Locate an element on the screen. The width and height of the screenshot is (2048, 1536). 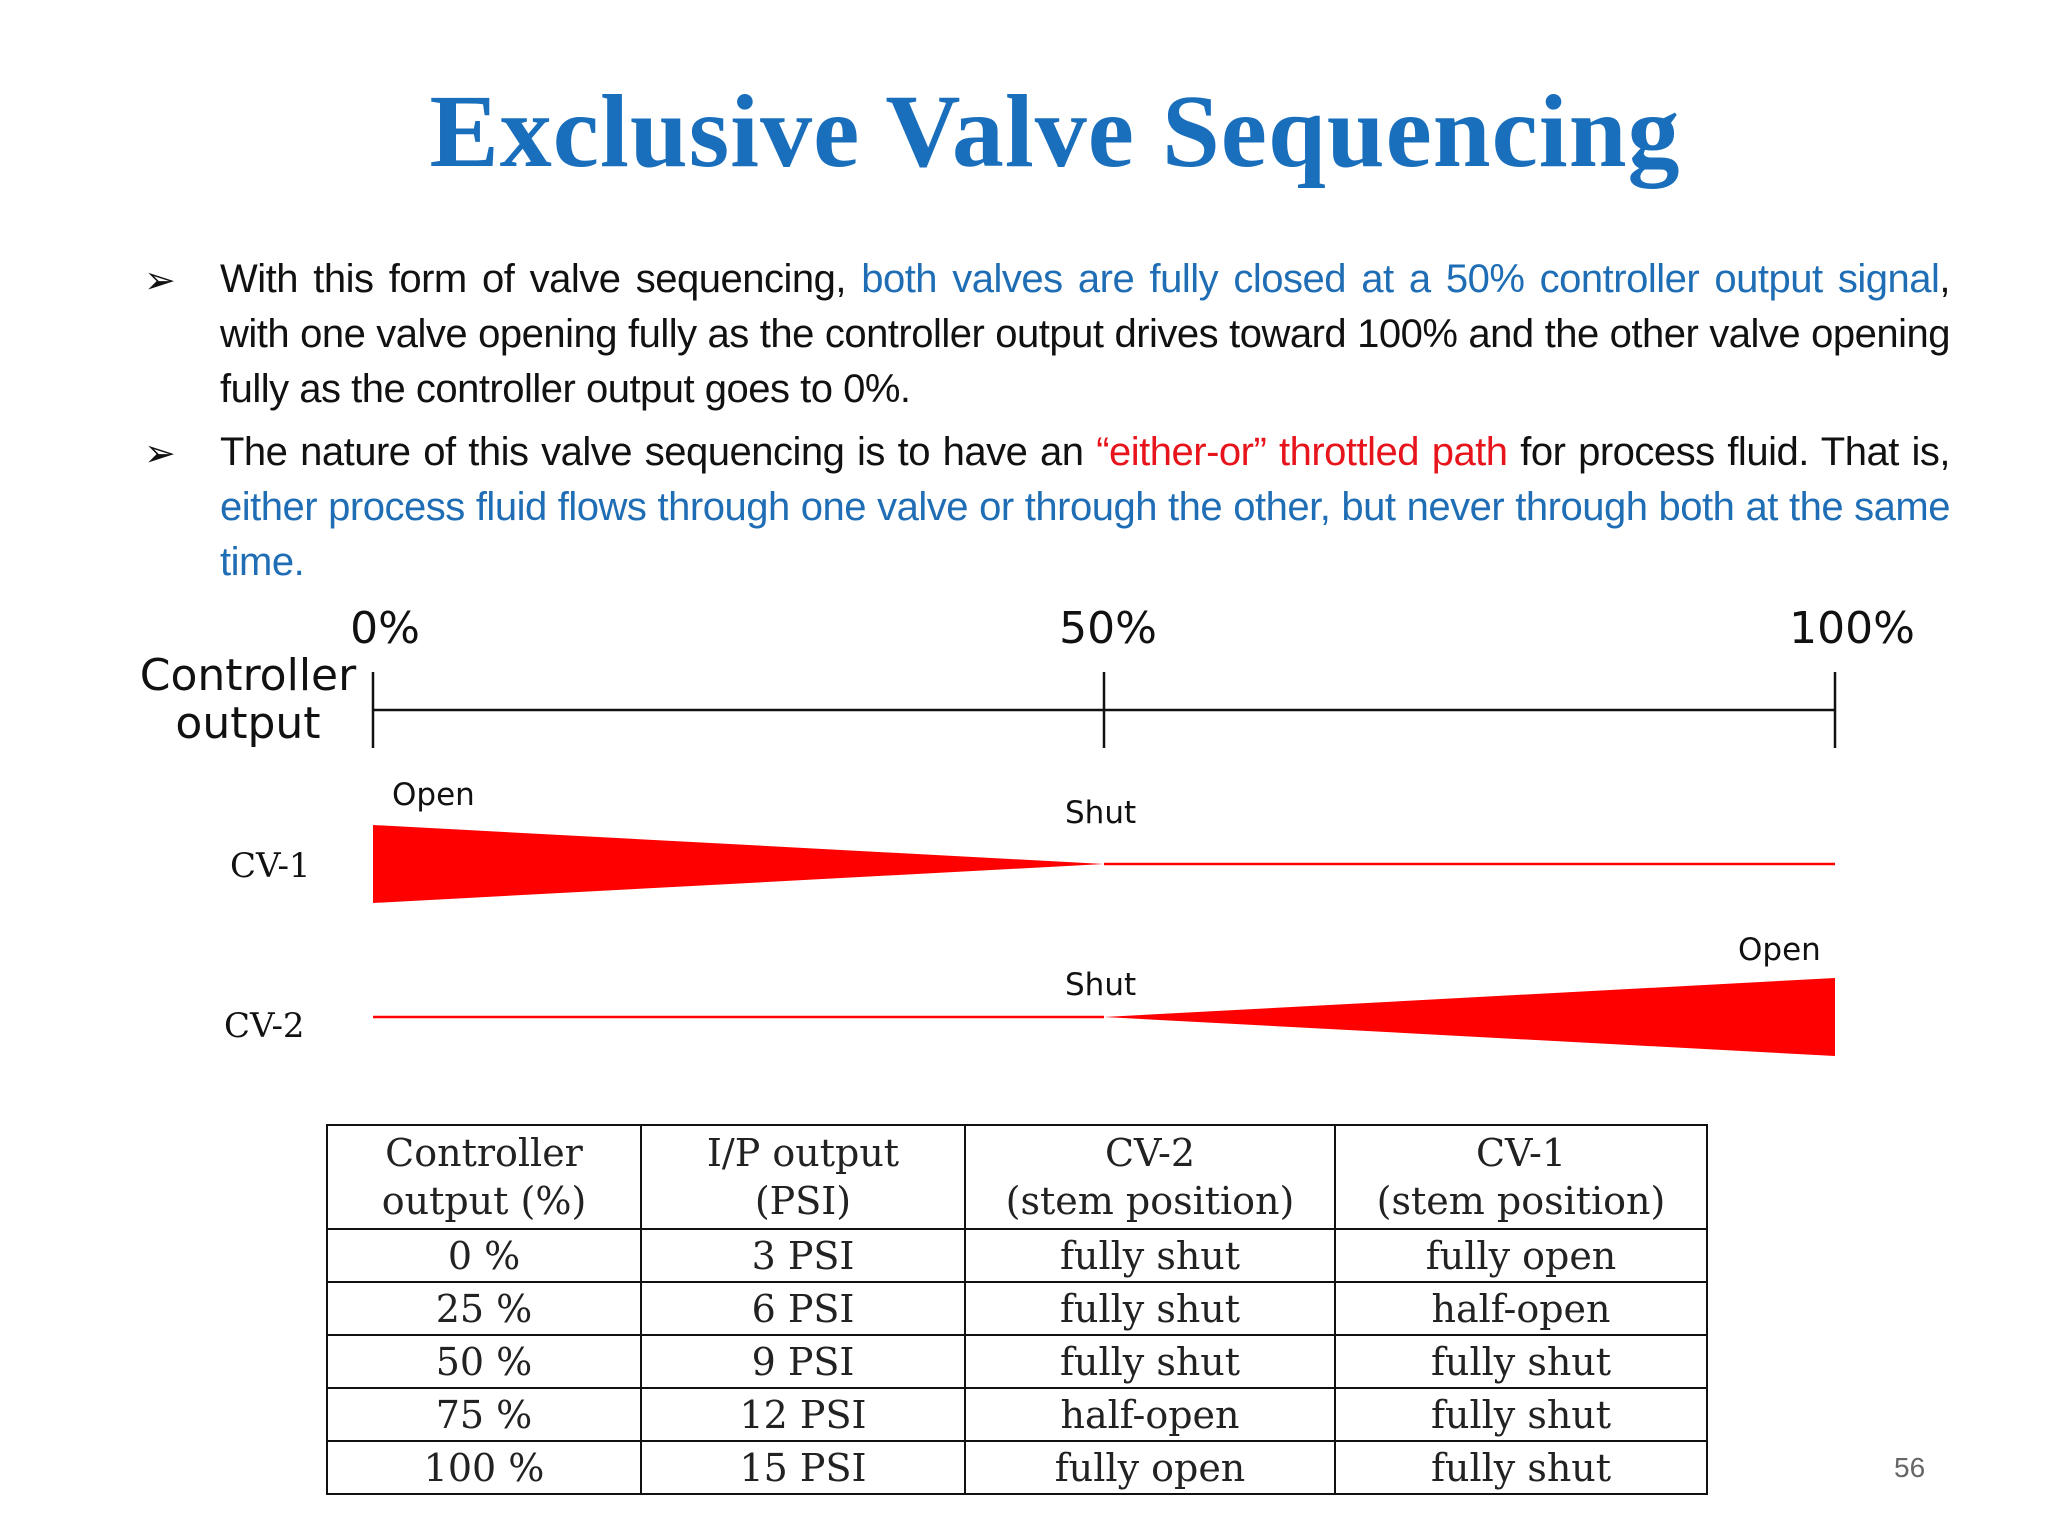
cell-controller-output: 50 % is located at coordinates (484, 1361).